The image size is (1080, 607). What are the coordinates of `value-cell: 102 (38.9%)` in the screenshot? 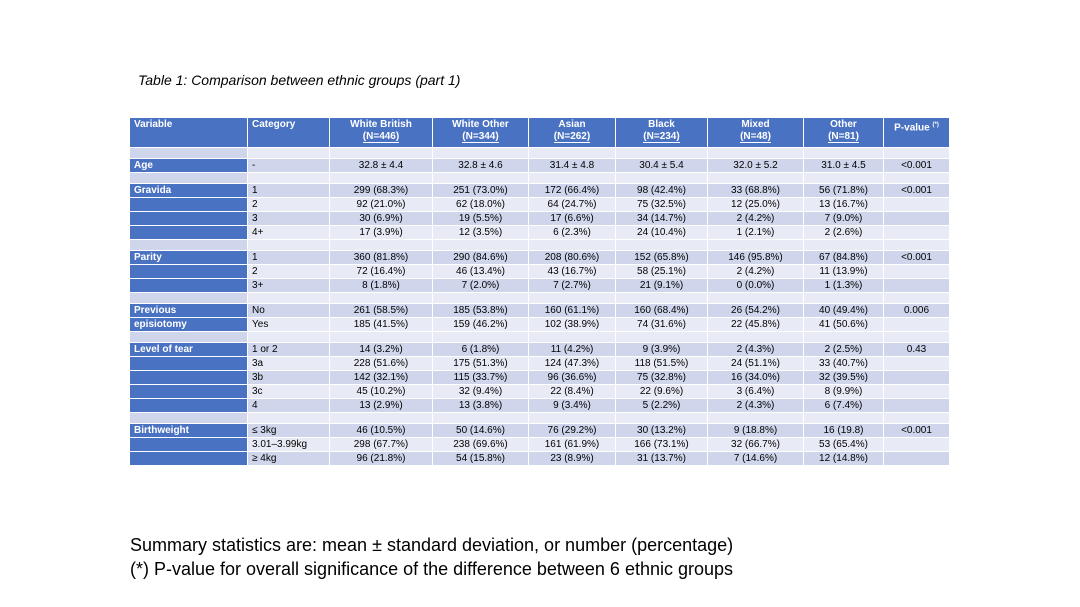 It's located at (572, 325).